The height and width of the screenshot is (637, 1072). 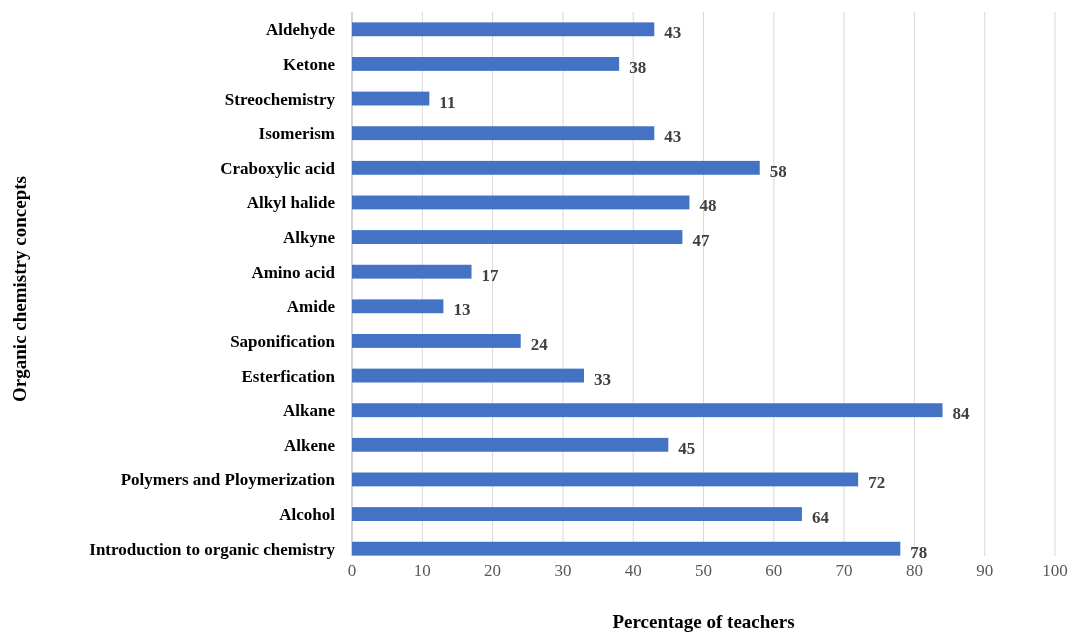 What do you see at coordinates (212, 549) in the screenshot?
I see `y-tick-label: Introduction to organic chemistry` at bounding box center [212, 549].